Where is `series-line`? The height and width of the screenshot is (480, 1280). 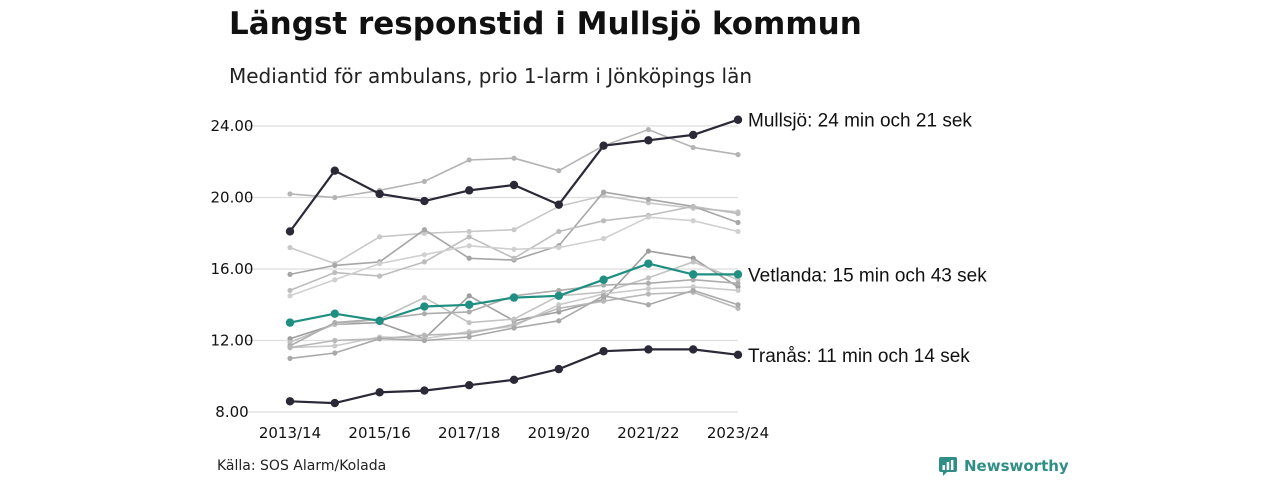 series-line is located at coordinates (514, 312).